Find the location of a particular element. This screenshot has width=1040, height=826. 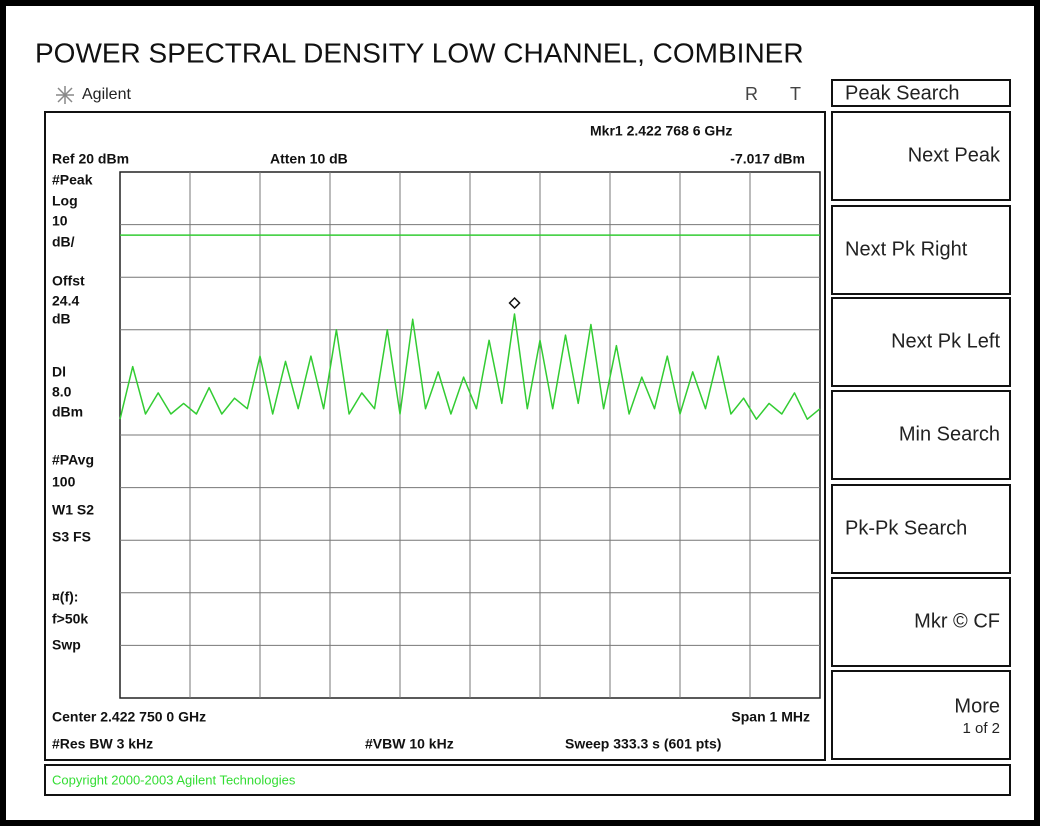

vbw: #VBW 10 kHz is located at coordinates (409, 744).